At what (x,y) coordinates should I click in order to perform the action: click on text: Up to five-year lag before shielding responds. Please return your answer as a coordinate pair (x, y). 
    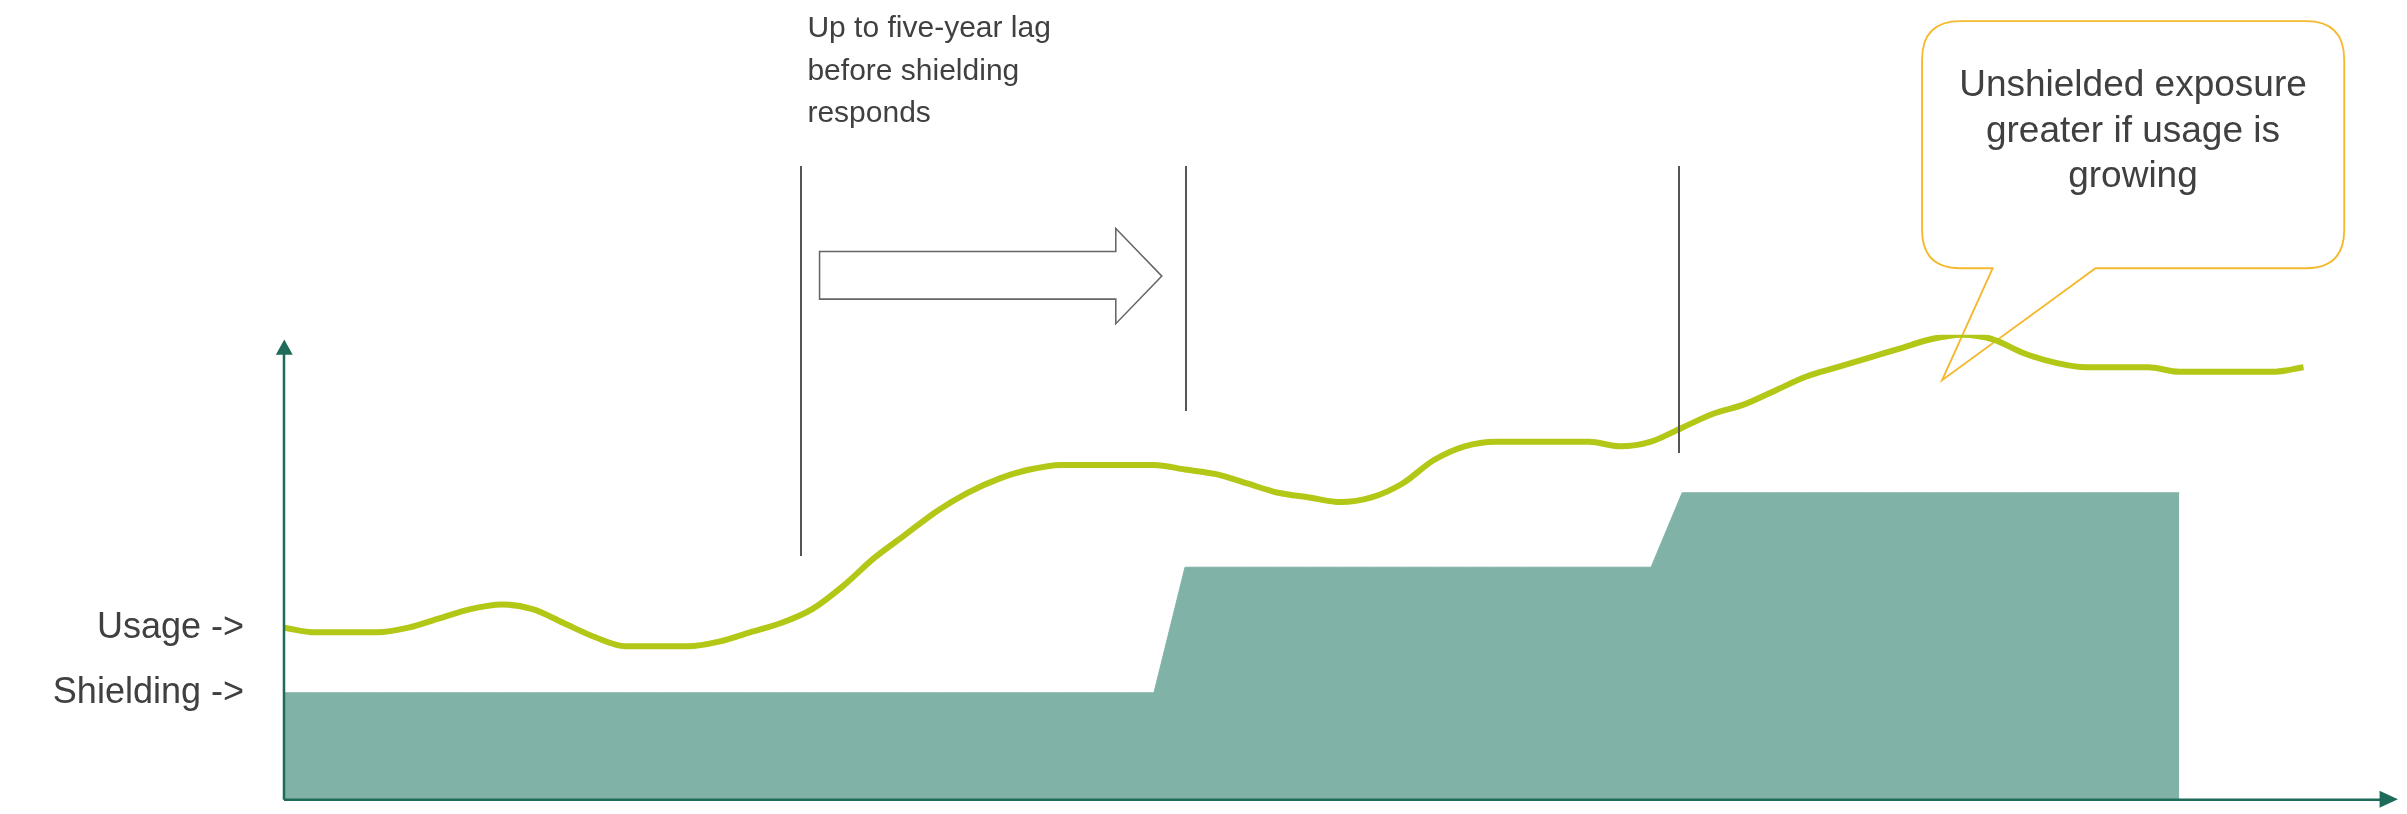
    Looking at the image, I should click on (929, 70).